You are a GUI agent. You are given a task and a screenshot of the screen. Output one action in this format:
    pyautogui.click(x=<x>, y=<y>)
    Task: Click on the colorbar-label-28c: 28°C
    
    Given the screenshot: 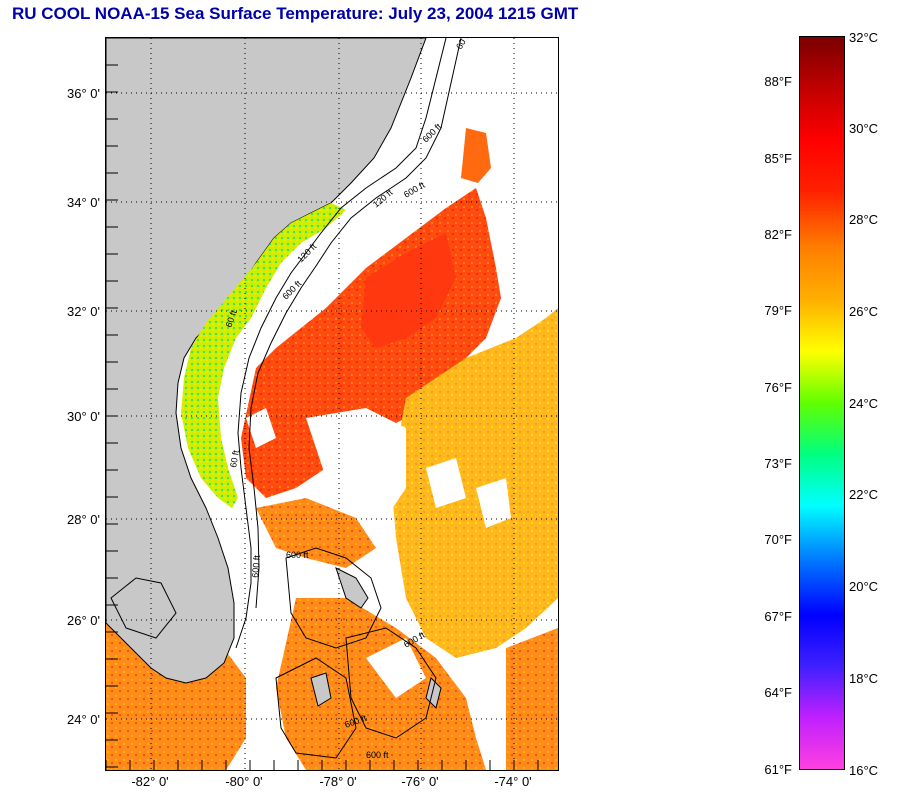 What is the action you would take?
    pyautogui.click(x=864, y=219)
    